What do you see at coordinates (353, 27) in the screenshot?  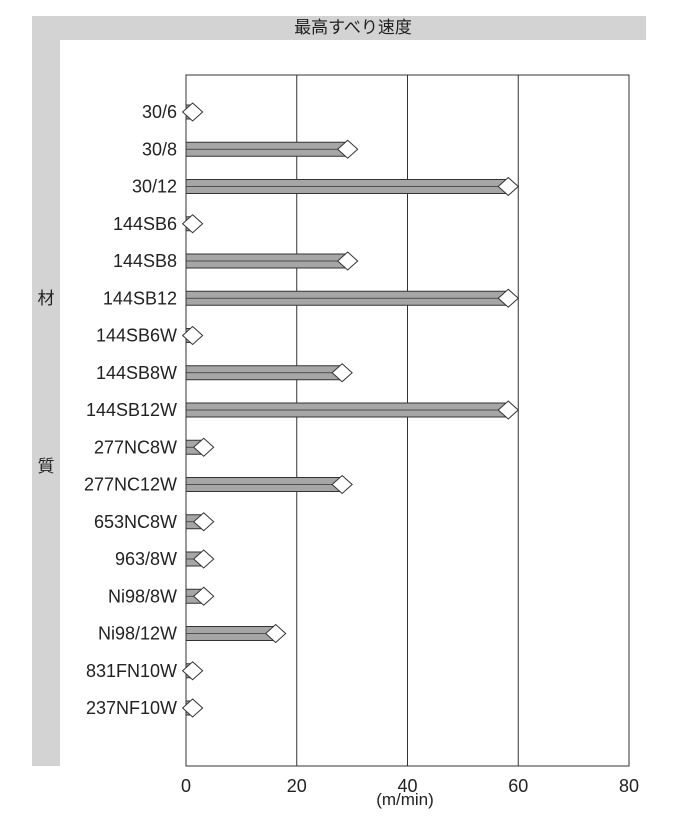 I see `chart-title: 最高すべり速度` at bounding box center [353, 27].